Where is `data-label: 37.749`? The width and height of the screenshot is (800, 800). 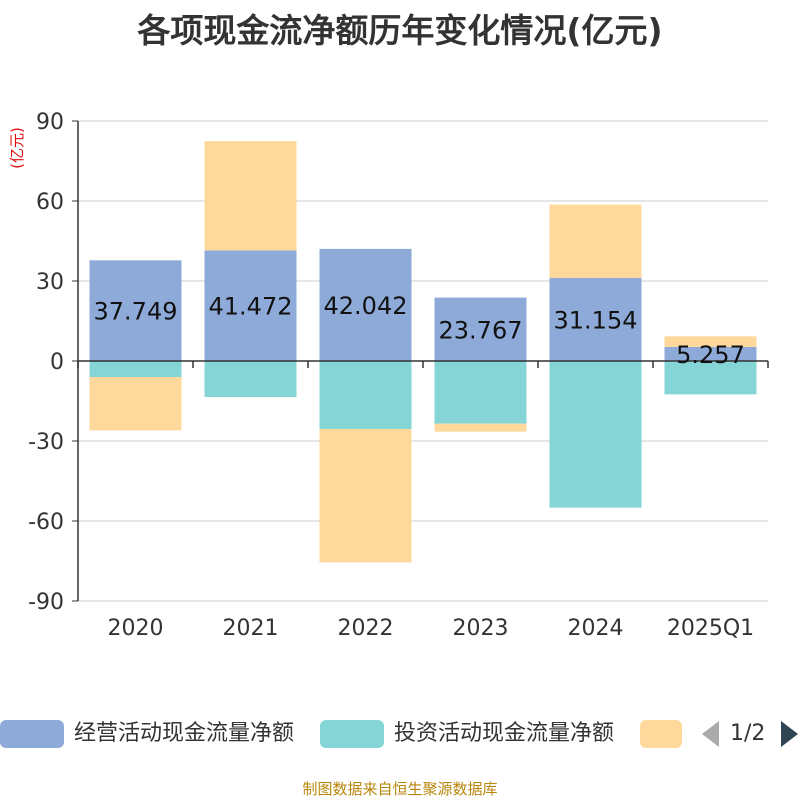
data-label: 37.749 is located at coordinates (136, 312).